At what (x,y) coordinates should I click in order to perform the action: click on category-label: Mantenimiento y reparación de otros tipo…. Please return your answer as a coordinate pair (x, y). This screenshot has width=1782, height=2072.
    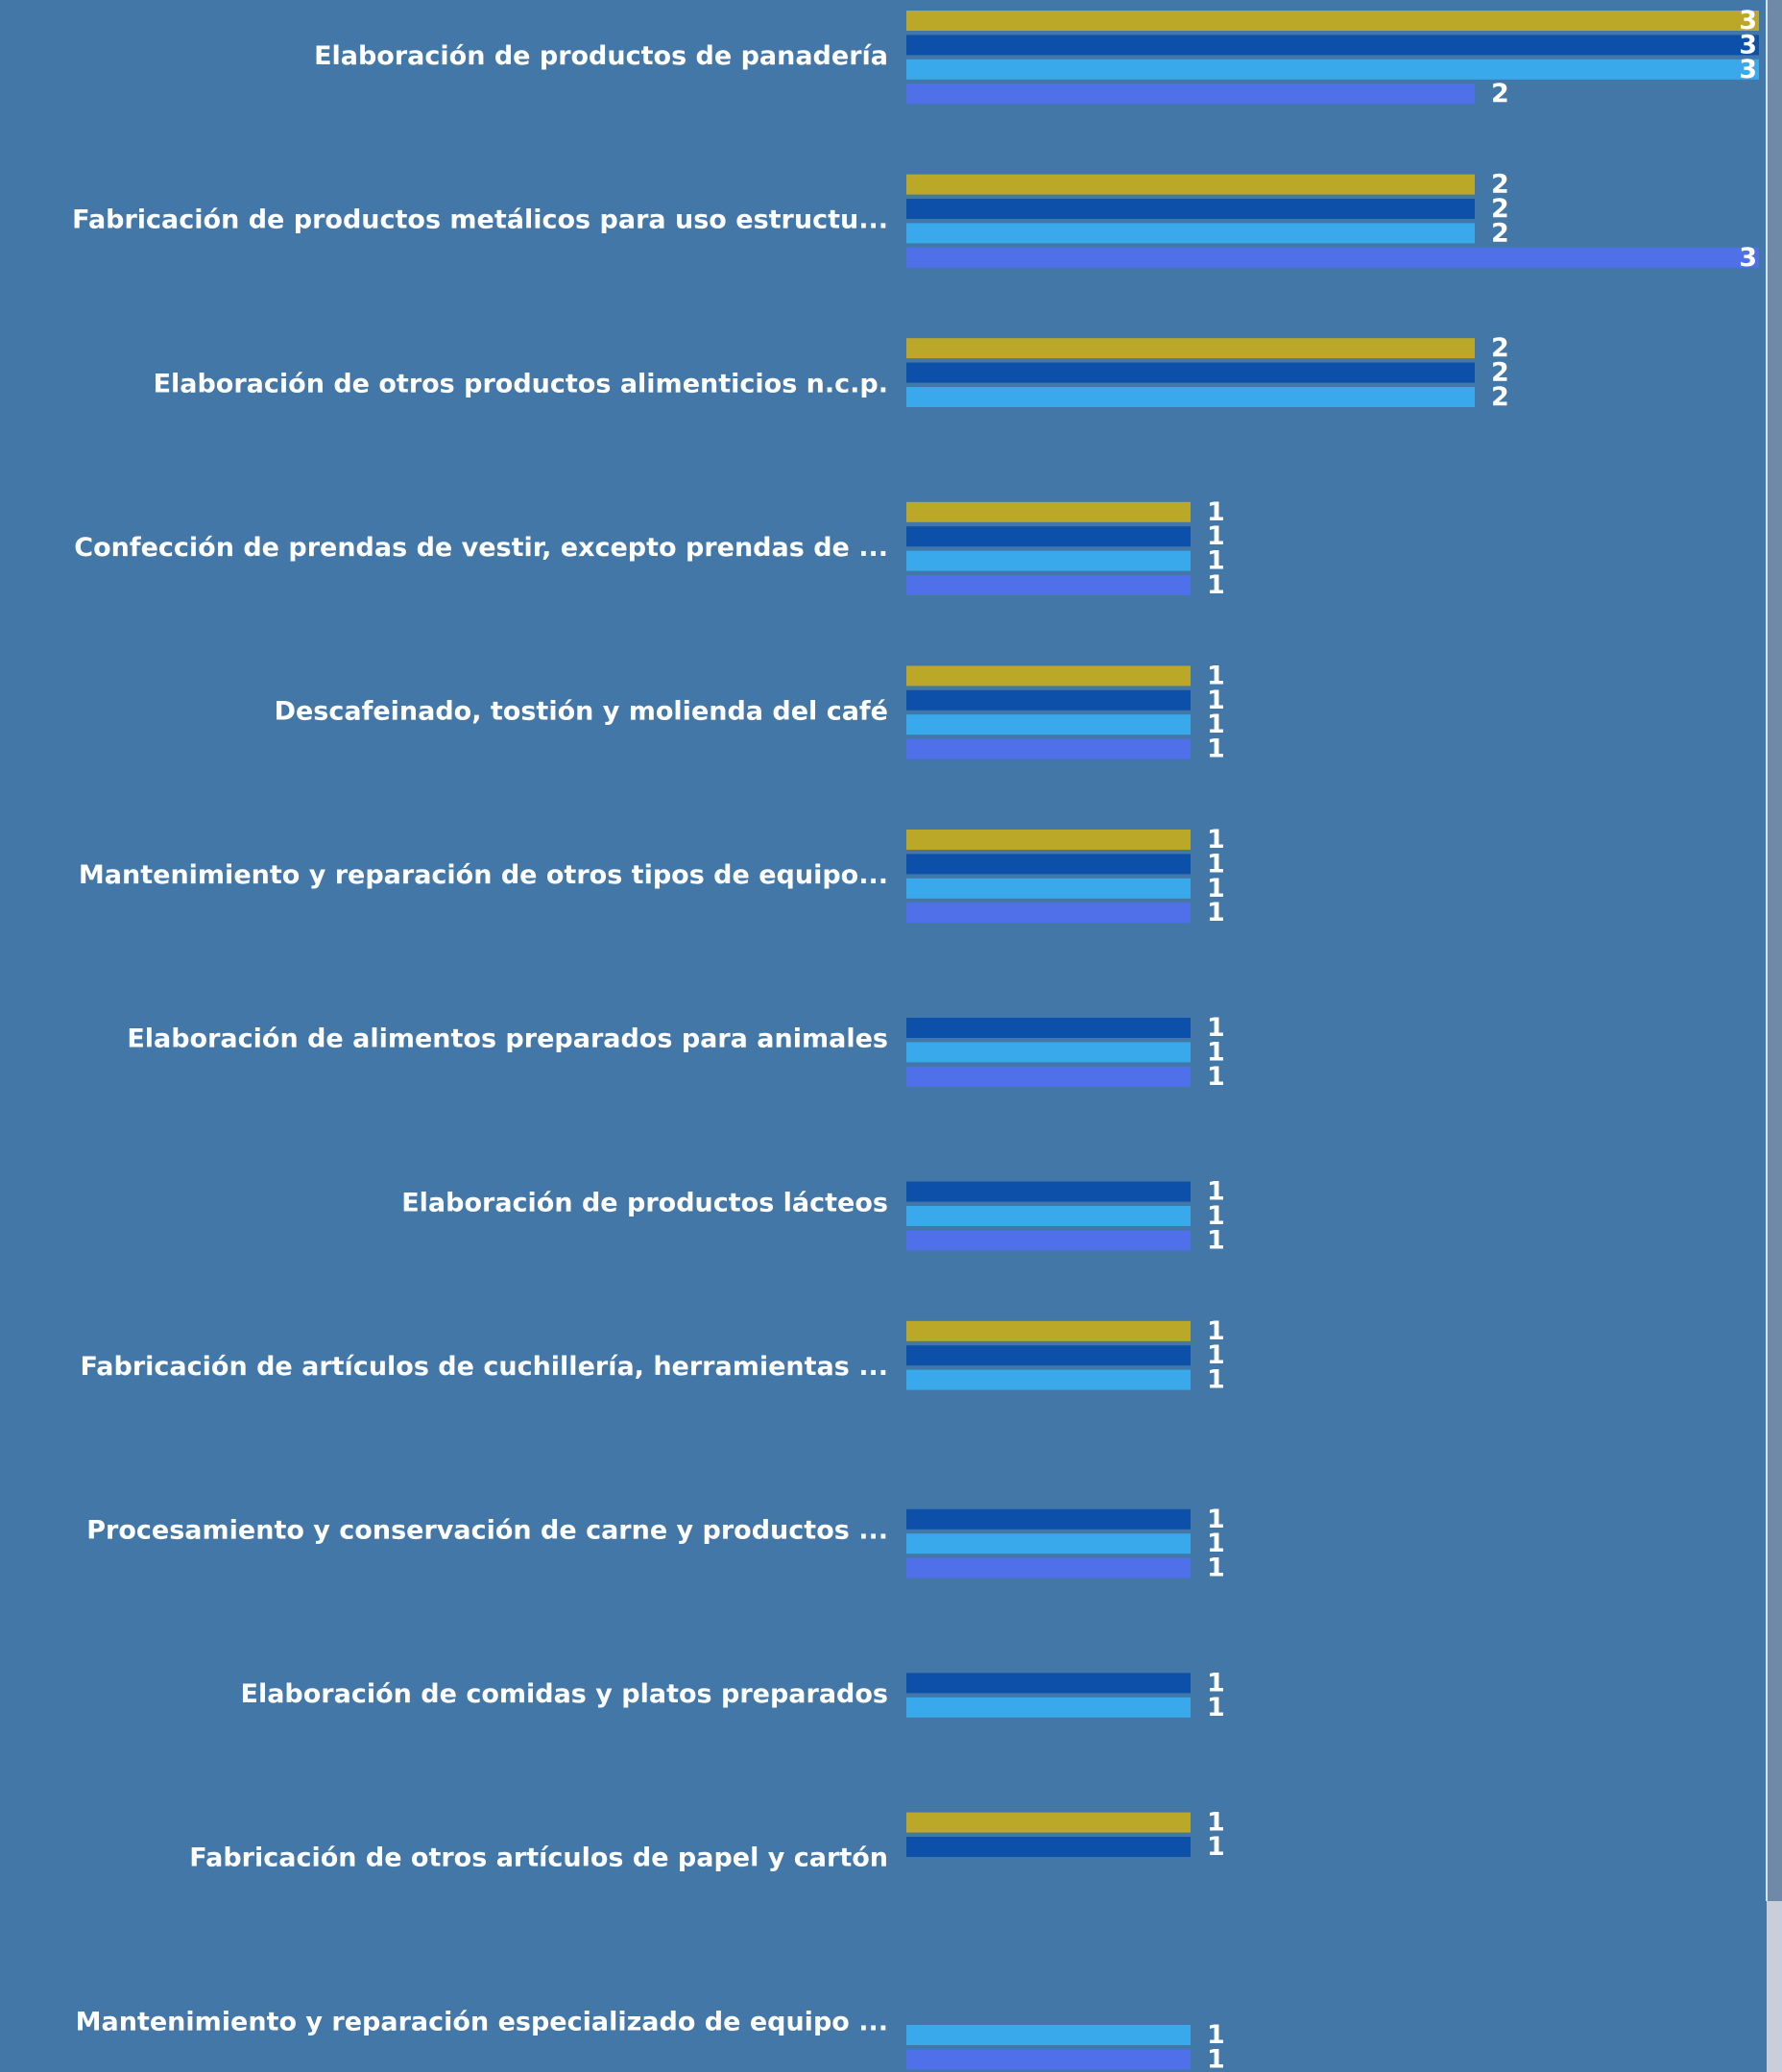
    Looking at the image, I should click on (483, 875).